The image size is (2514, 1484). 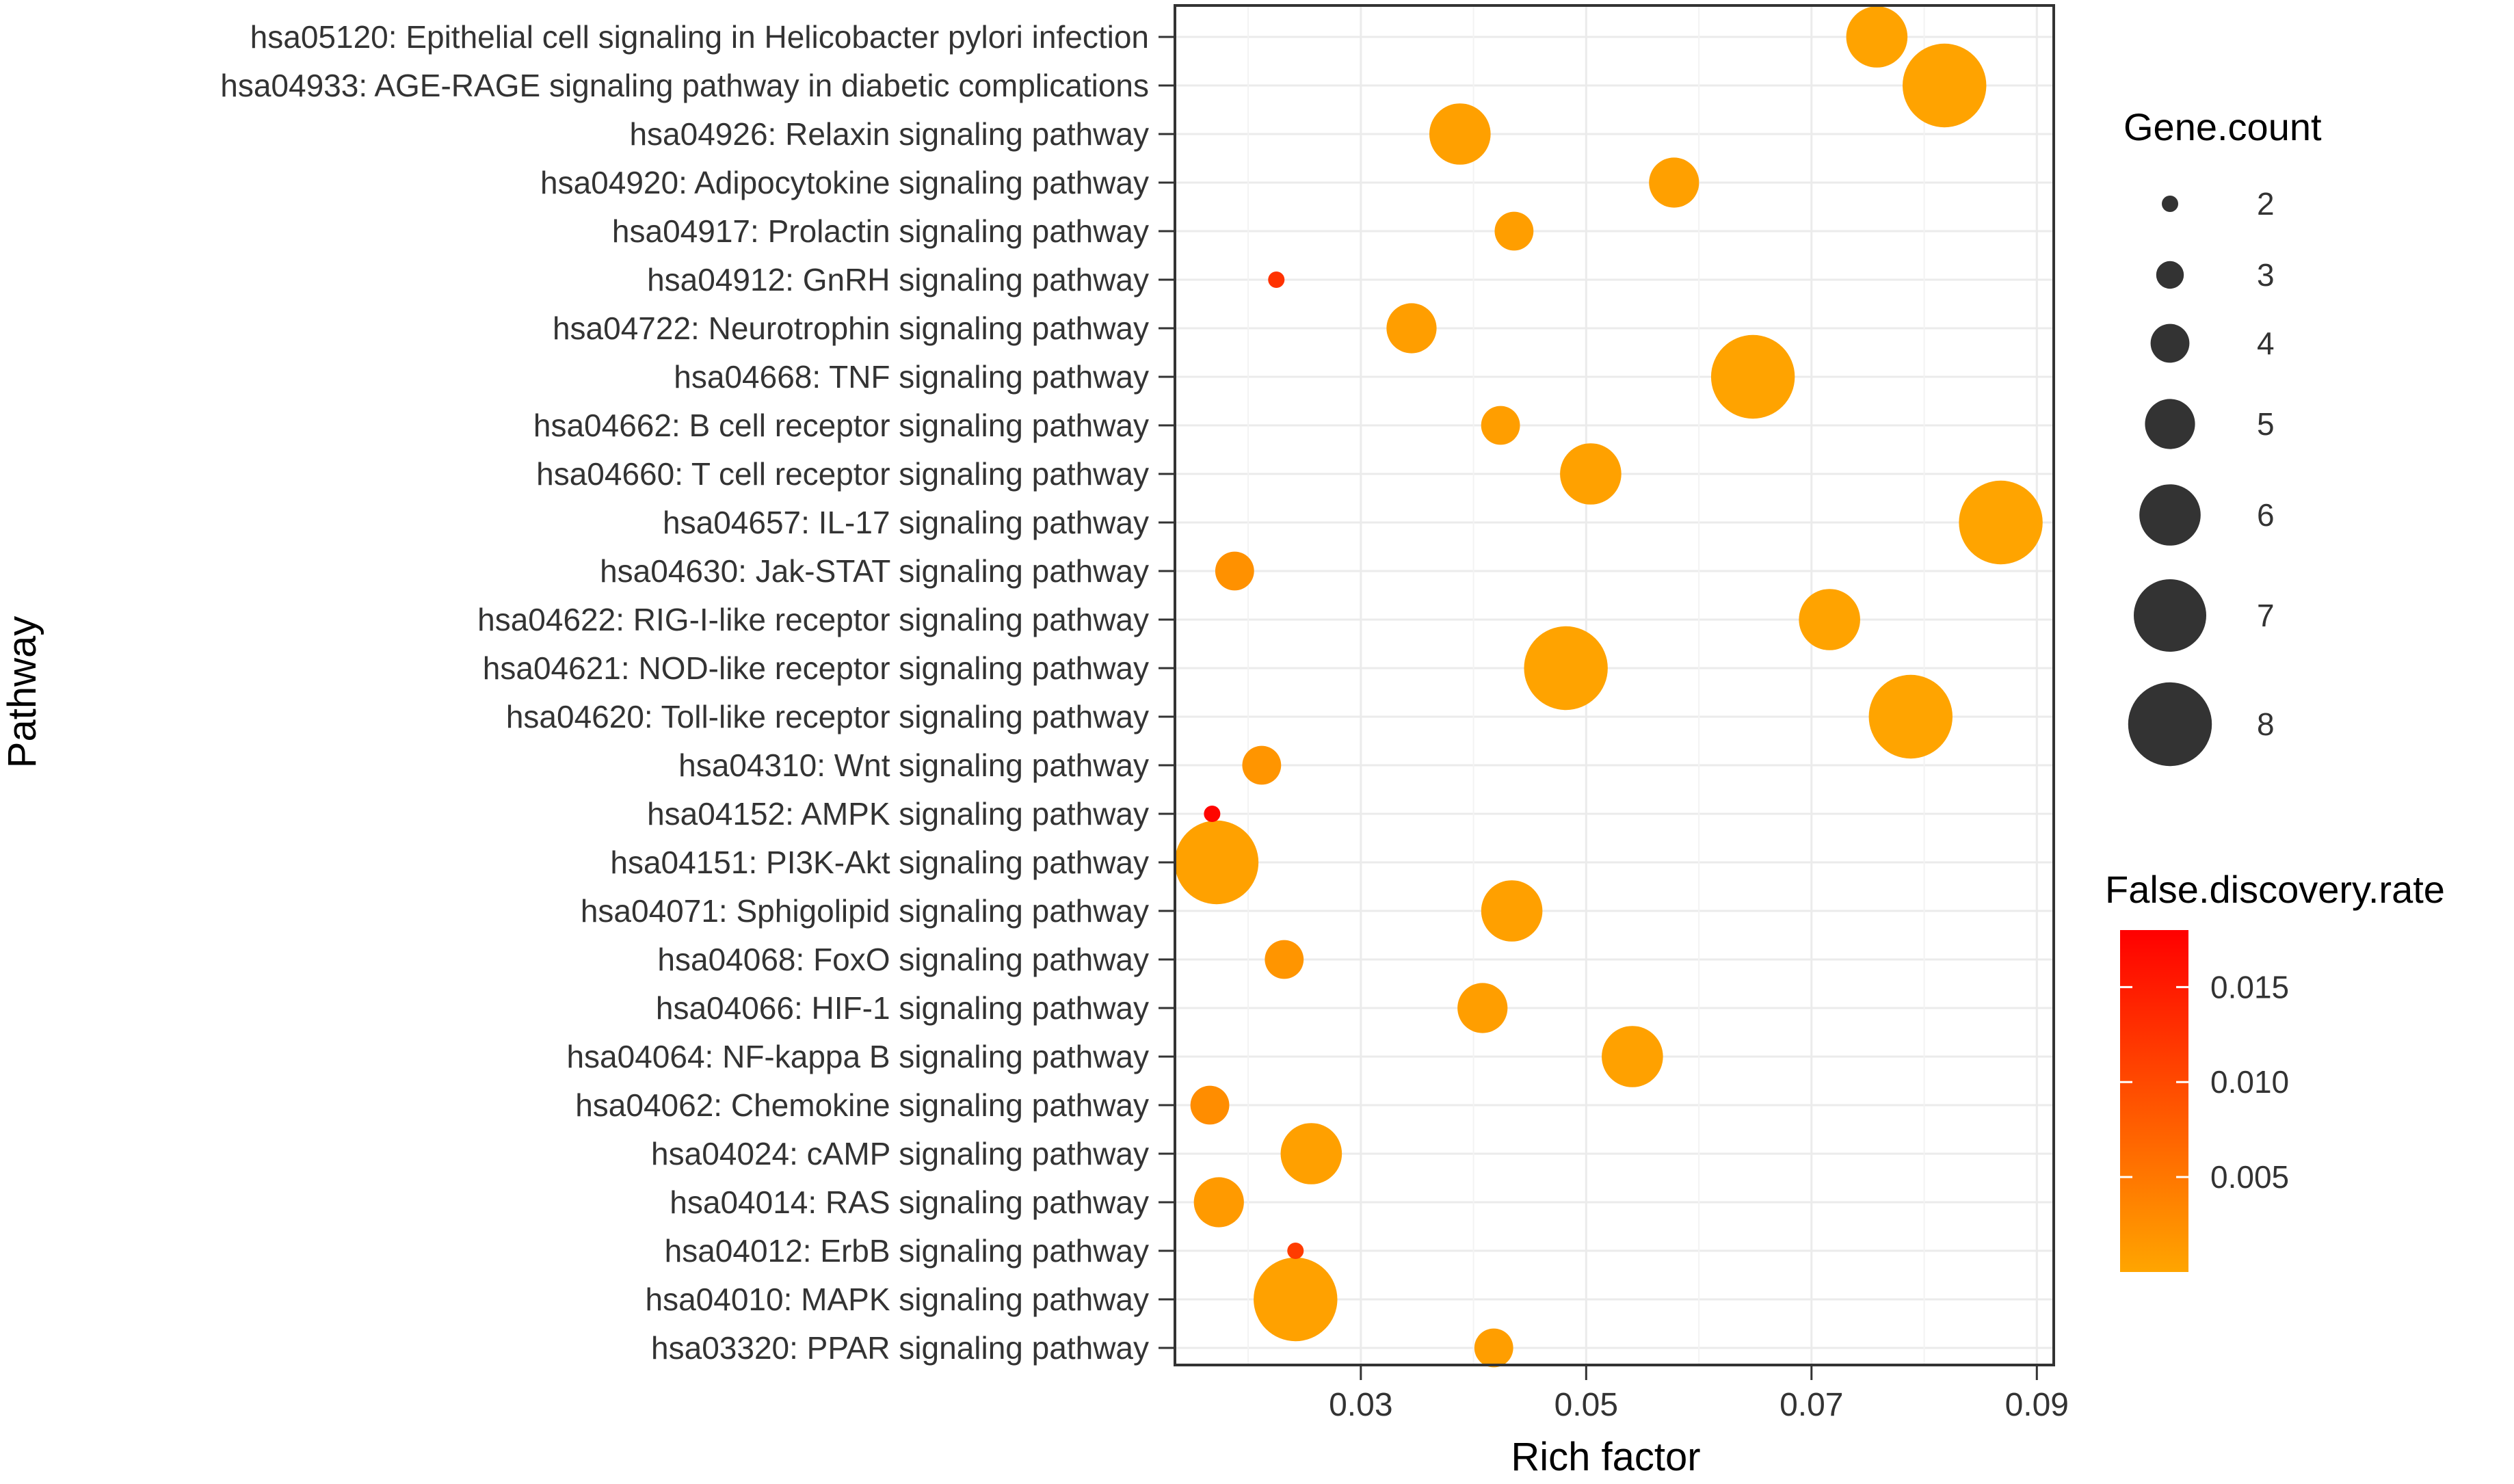 I want to click on y-tick-label: hsa04014: RAS signaling pathway, so click(x=909, y=1202).